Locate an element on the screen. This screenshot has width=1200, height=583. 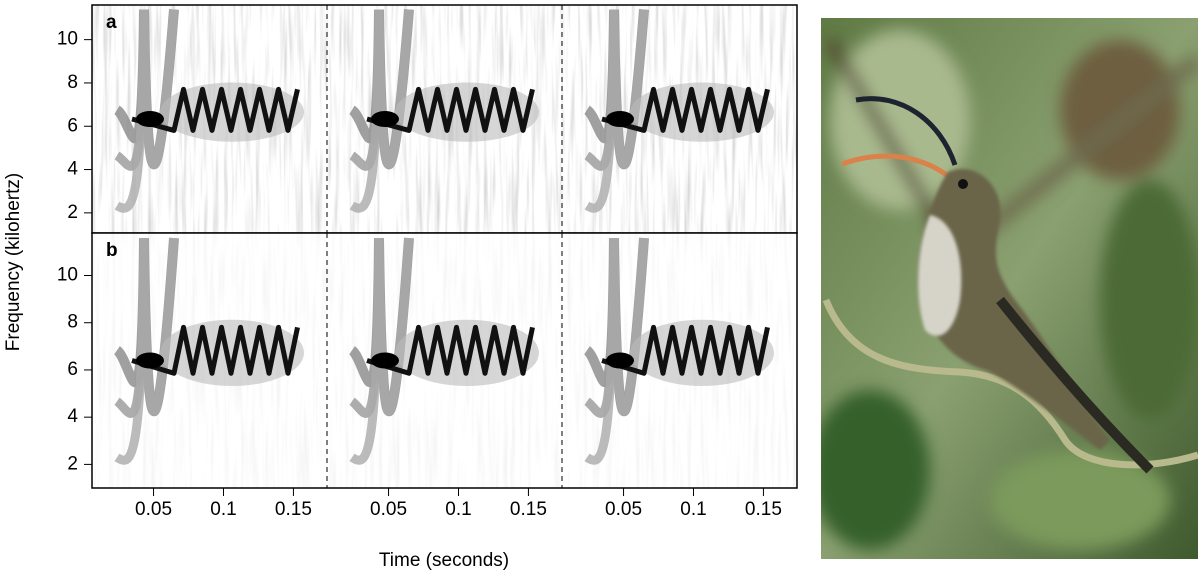
y-axis-label: Frequency (kilohertz) is located at coordinates (13, 262).